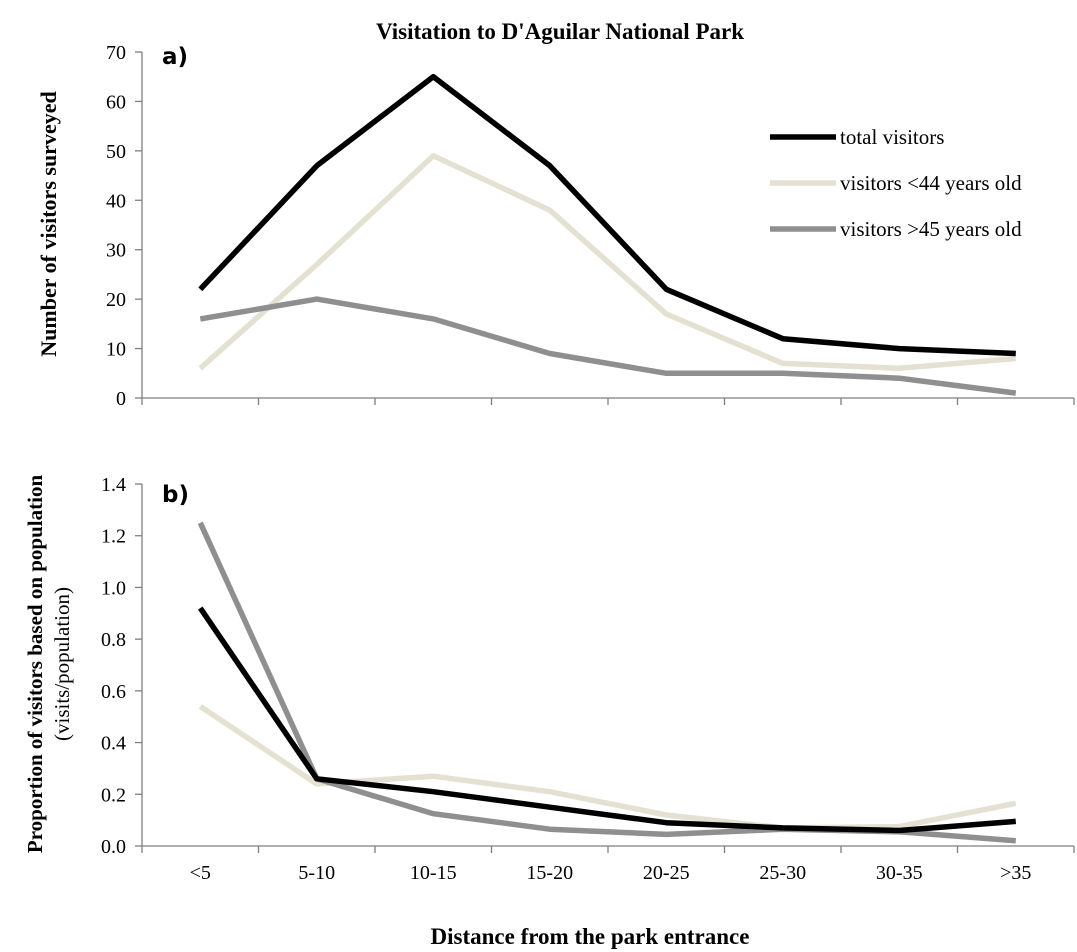  Describe the element at coordinates (116, 152) in the screenshot. I see `panel-a-y-tick-label: 50` at that location.